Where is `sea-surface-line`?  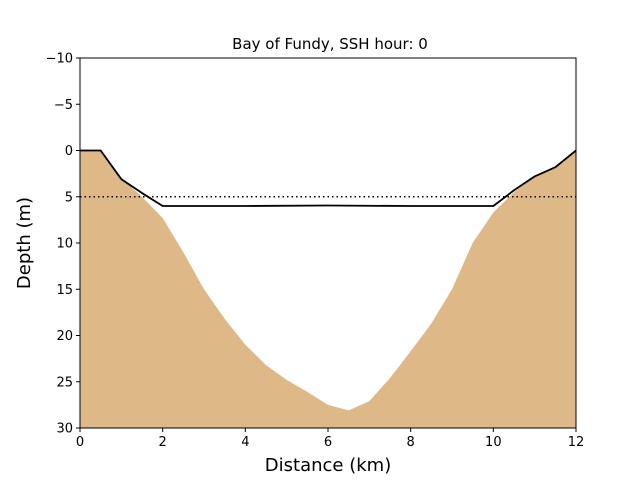
sea-surface-line is located at coordinates (328, 178).